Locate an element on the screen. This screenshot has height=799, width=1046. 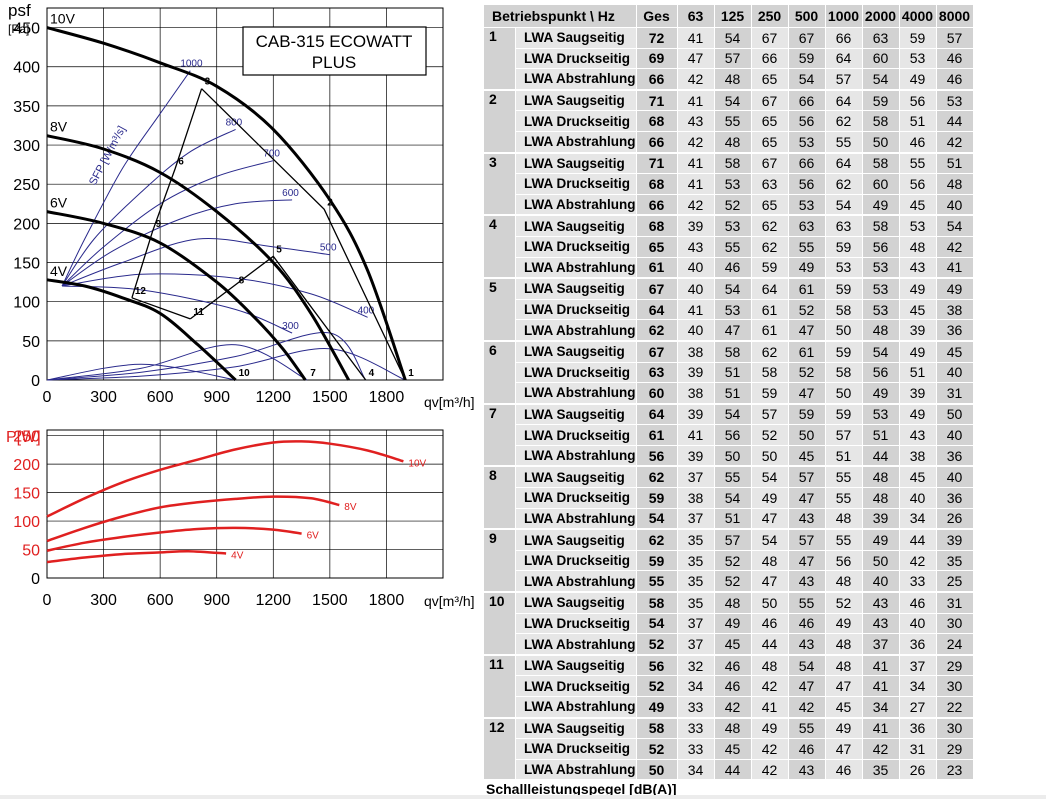
band-value-cell: 37 is located at coordinates (918, 665).